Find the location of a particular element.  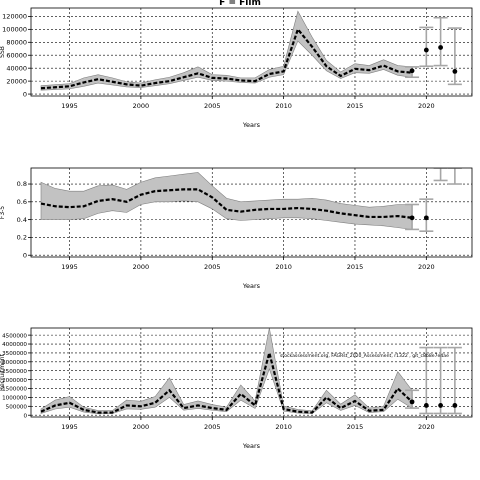

y-tick-label: 20000 is located at coordinates (16, 81).